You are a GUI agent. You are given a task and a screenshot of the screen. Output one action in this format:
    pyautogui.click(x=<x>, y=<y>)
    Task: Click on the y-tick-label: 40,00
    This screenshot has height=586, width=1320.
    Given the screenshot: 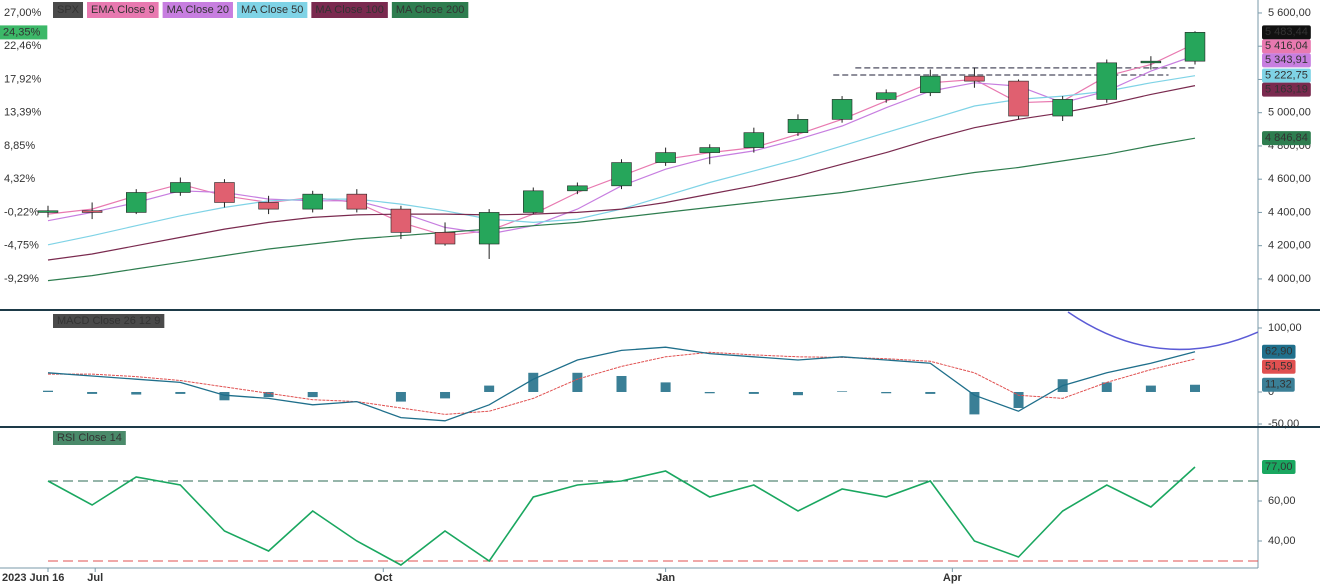 What is the action you would take?
    pyautogui.click(x=1282, y=541)
    